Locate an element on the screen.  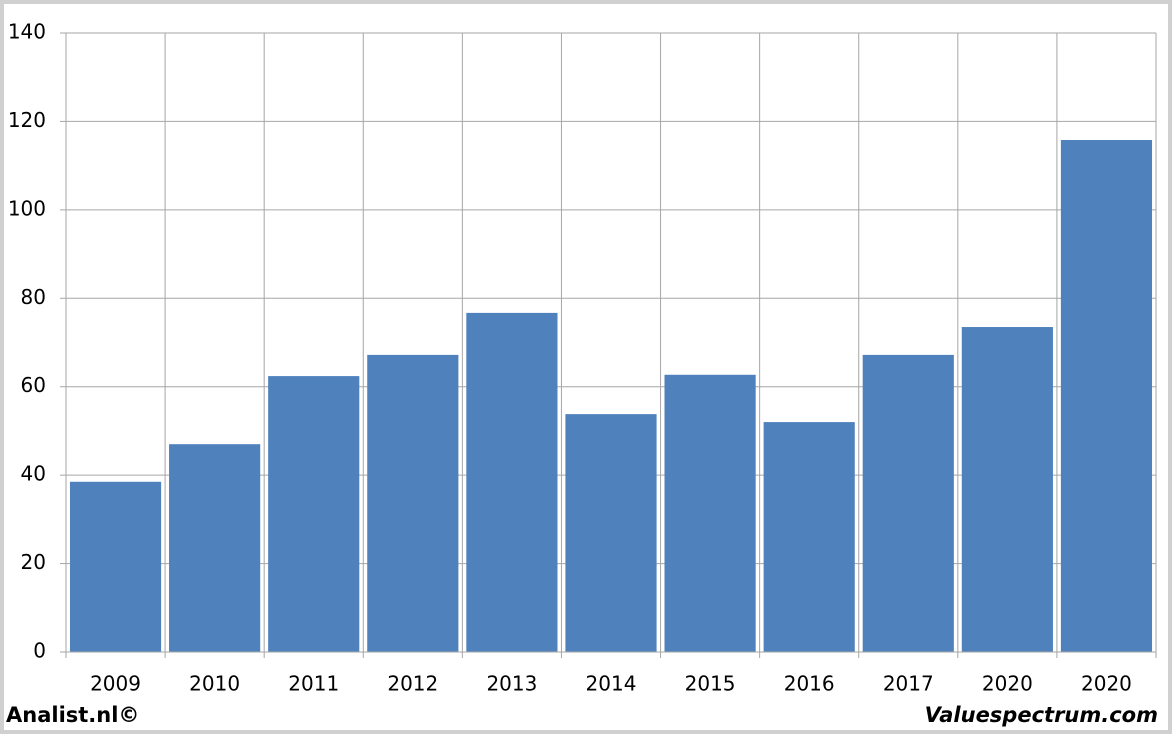
y-tick-label: 0 is located at coordinates (39, 651).